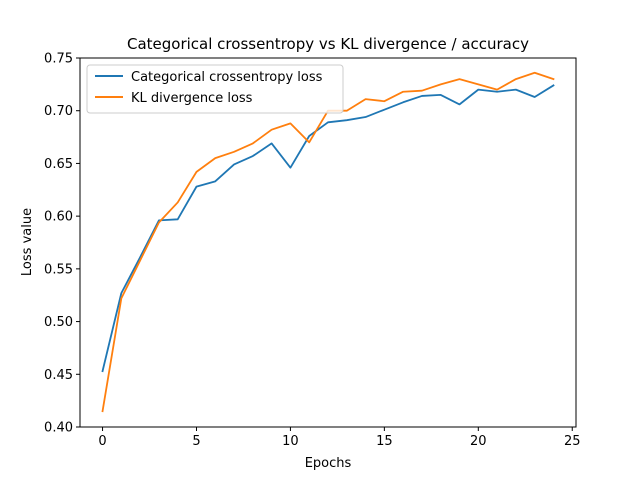  I want to click on y-tick-label: 0.40, so click(58, 428).